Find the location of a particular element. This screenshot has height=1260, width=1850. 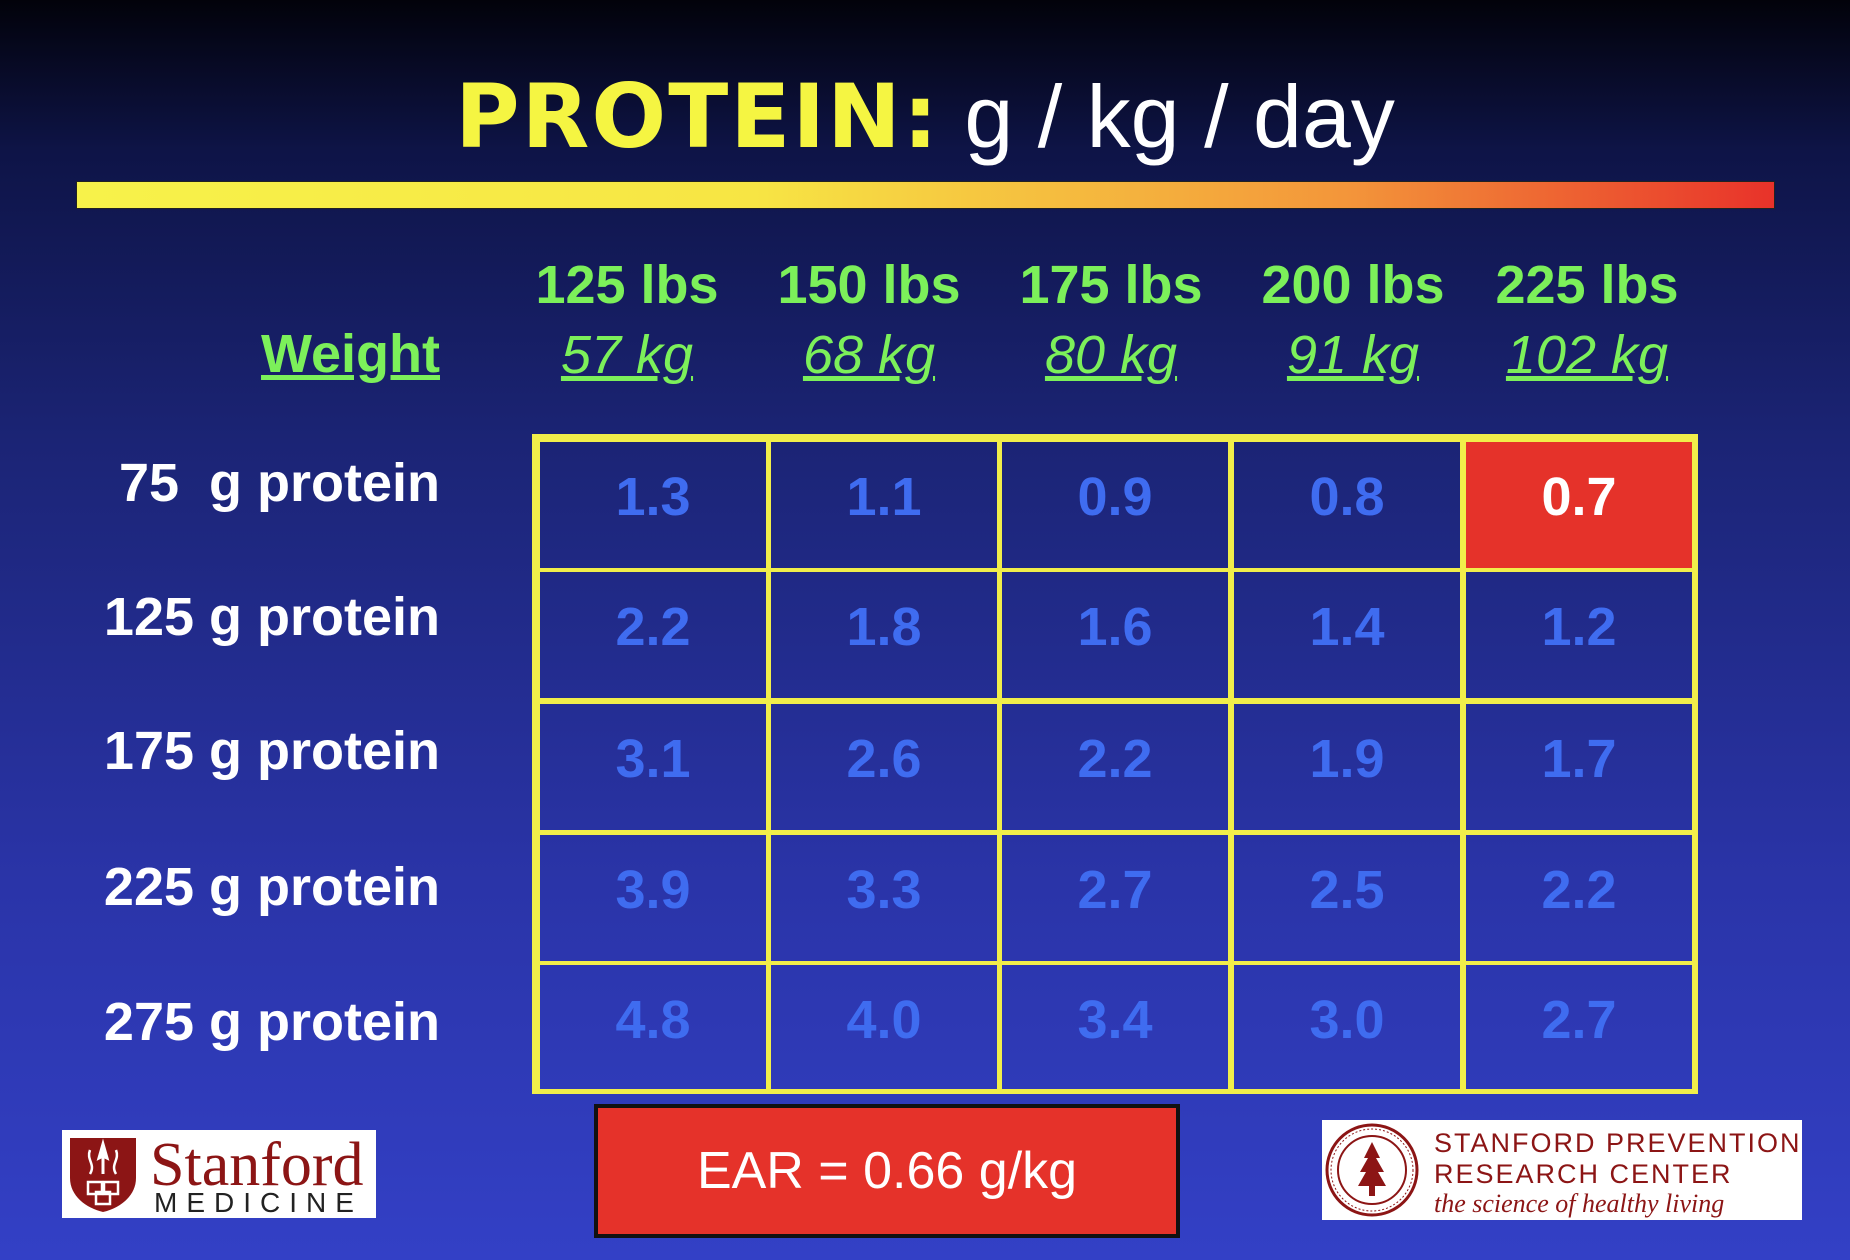

column-header-lbs: 125 lbs is located at coordinates (627, 285).